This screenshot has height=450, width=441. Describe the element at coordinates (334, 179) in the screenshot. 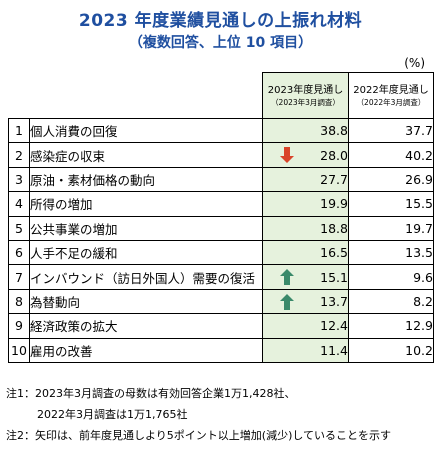

I see `value-2023-text: 27.7` at that location.